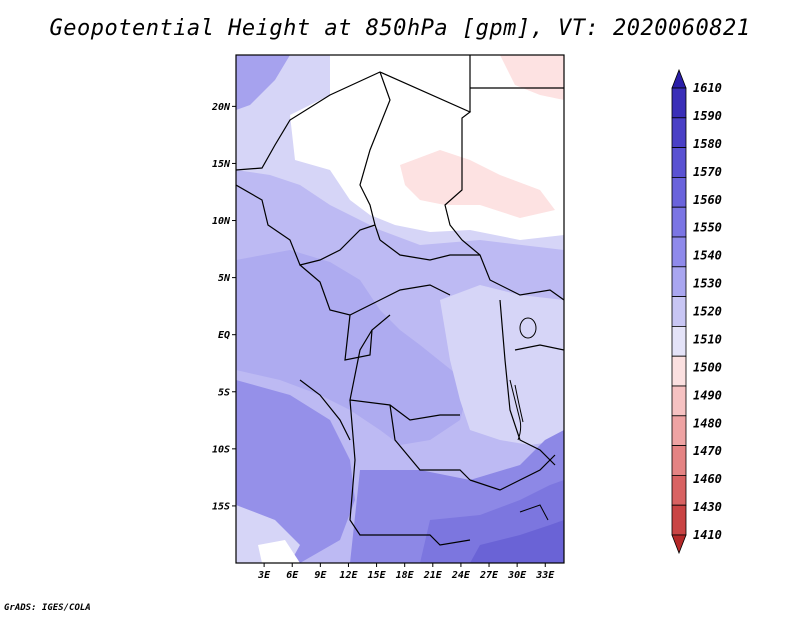 The image size is (800, 618). I want to click on lat-tick-label: 5N, so click(224, 278).